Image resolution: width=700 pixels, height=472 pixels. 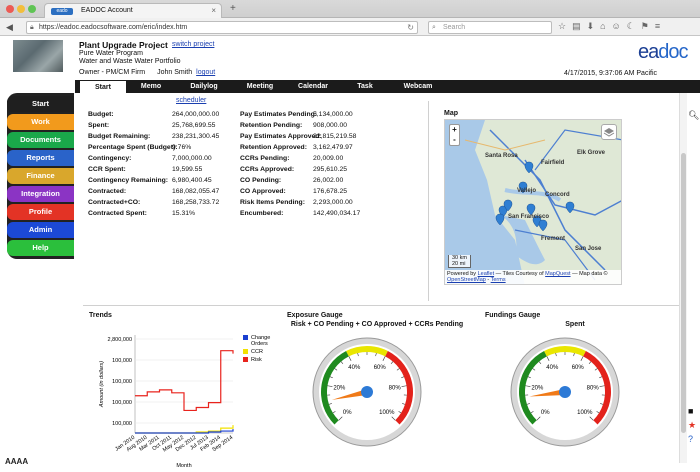 I want to click on mapquest-link: MapQuest, so click(x=558, y=274).